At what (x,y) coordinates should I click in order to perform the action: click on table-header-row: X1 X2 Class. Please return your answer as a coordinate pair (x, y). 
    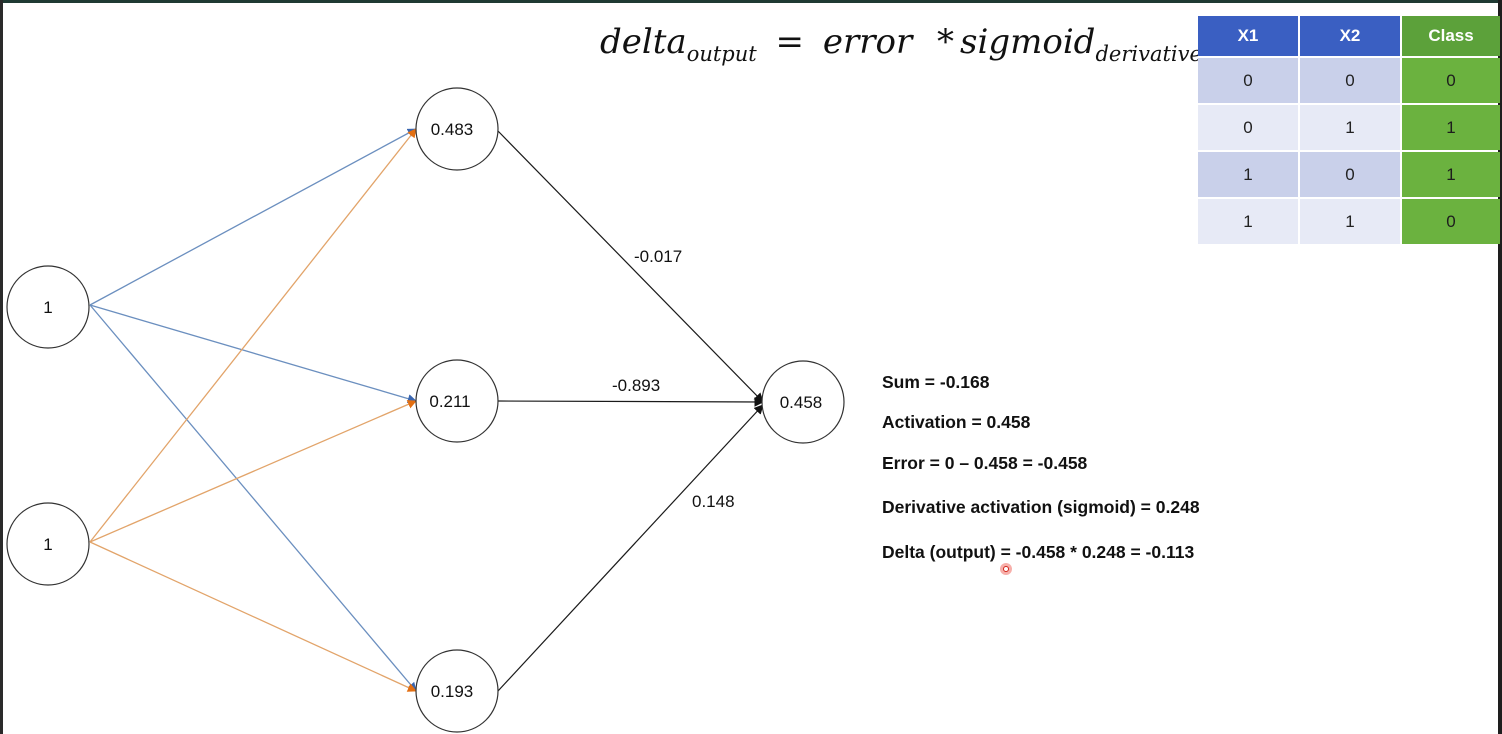
    Looking at the image, I should click on (1349, 36).